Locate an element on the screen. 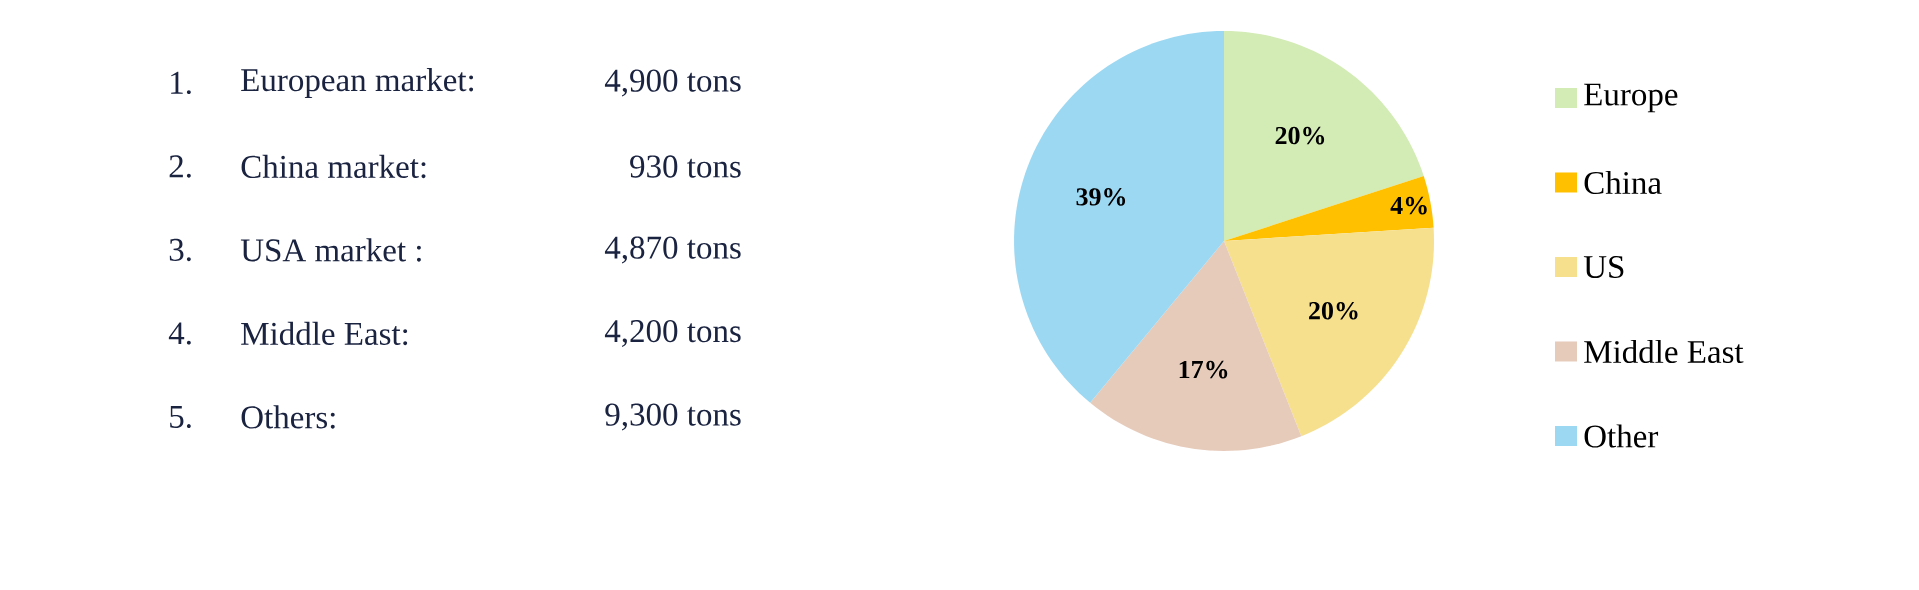 Image resolution: width=1919 pixels, height=590 pixels. text: European market: is located at coordinates (357, 83).